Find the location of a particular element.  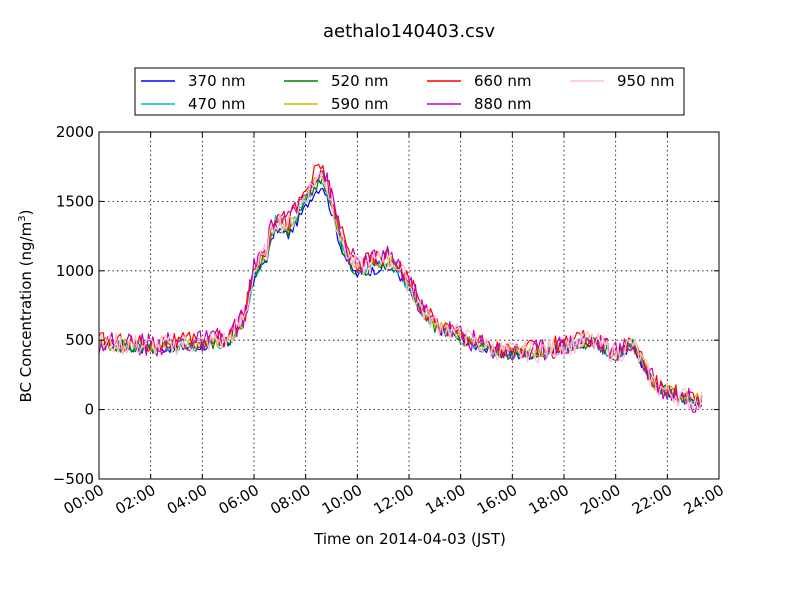

y-axis-label-end: ) is located at coordinates (26, 213).